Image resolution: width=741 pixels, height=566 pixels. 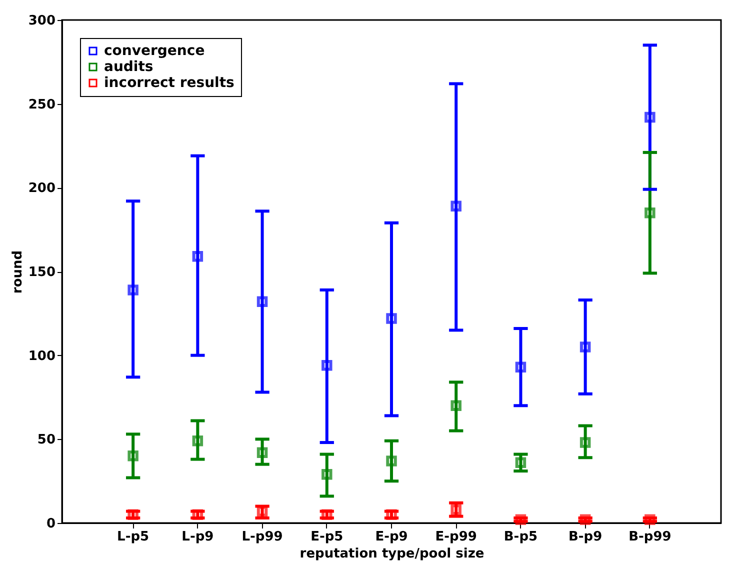 What do you see at coordinates (46, 440) in the screenshot?
I see `y-tick-label: 50` at bounding box center [46, 440].